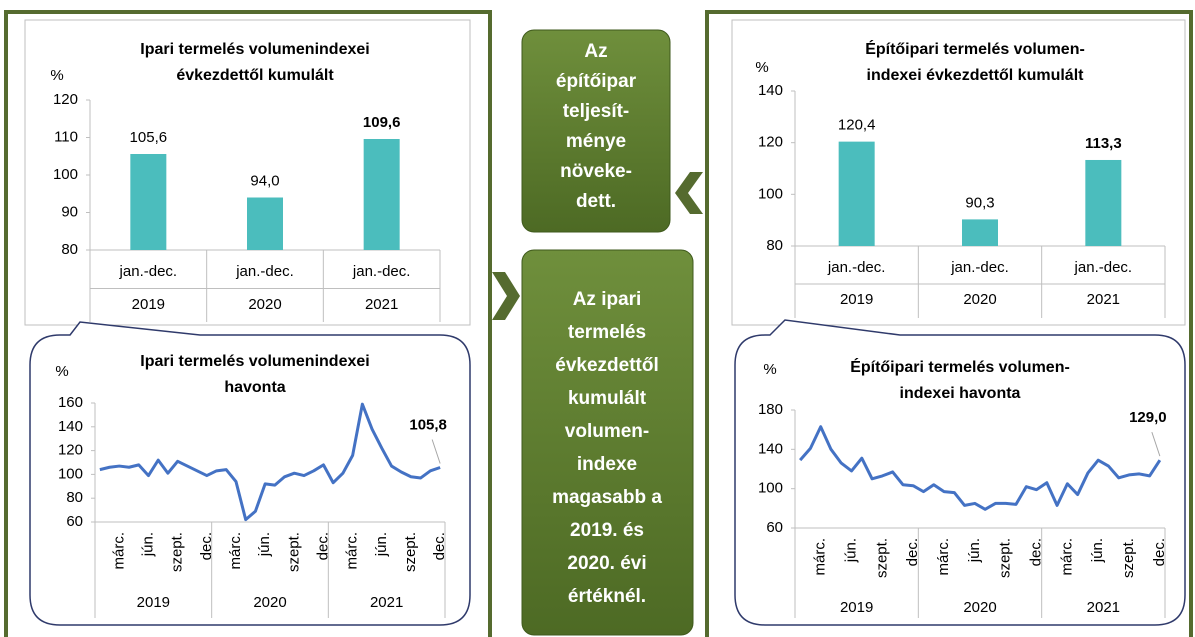 The width and height of the screenshot is (1195, 637). Describe the element at coordinates (607, 431) in the screenshot. I see `callout-text: volumen-` at that location.